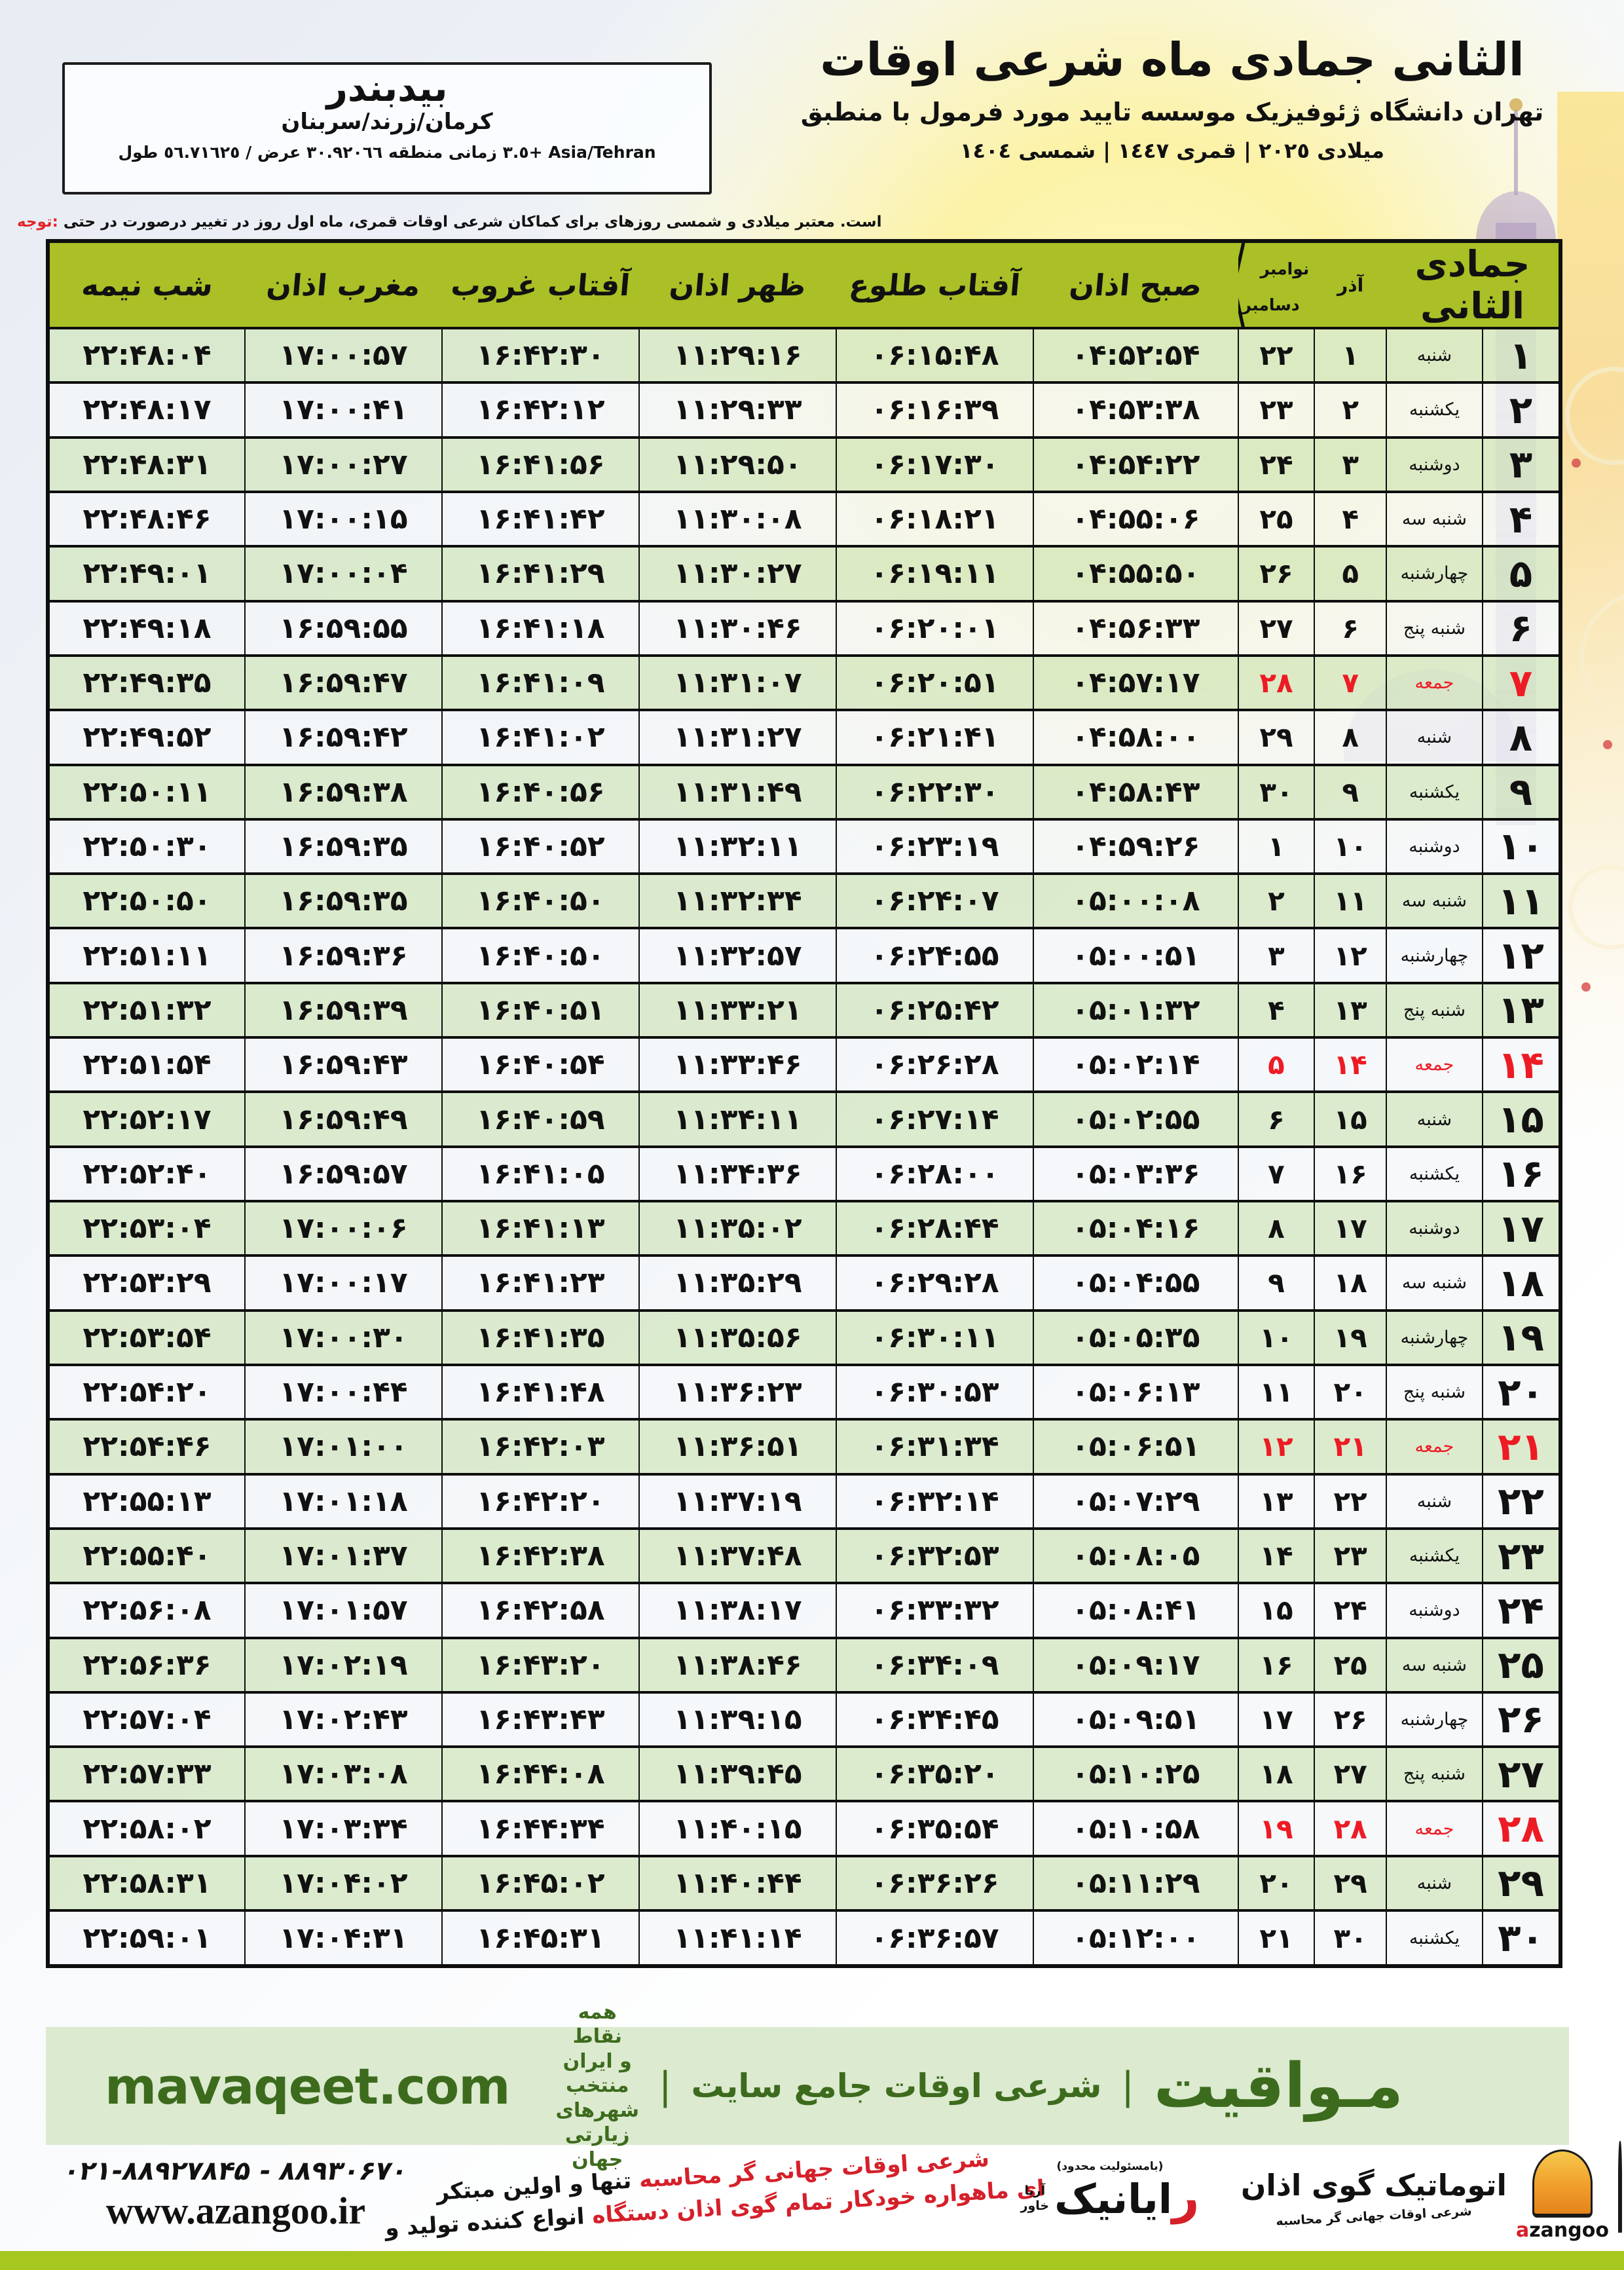 This screenshot has height=2270, width=1624. I want to click on cell-sunrise: ۰۶:۲۵:۴۲, so click(934, 1009).